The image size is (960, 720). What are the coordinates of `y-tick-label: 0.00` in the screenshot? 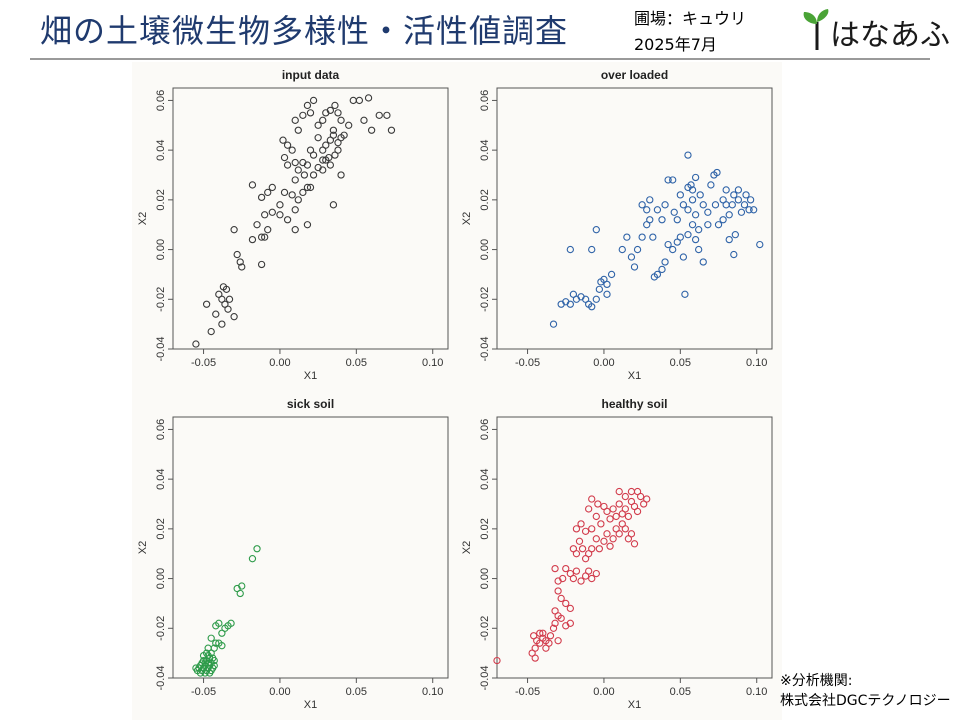 It's located at (485, 249).